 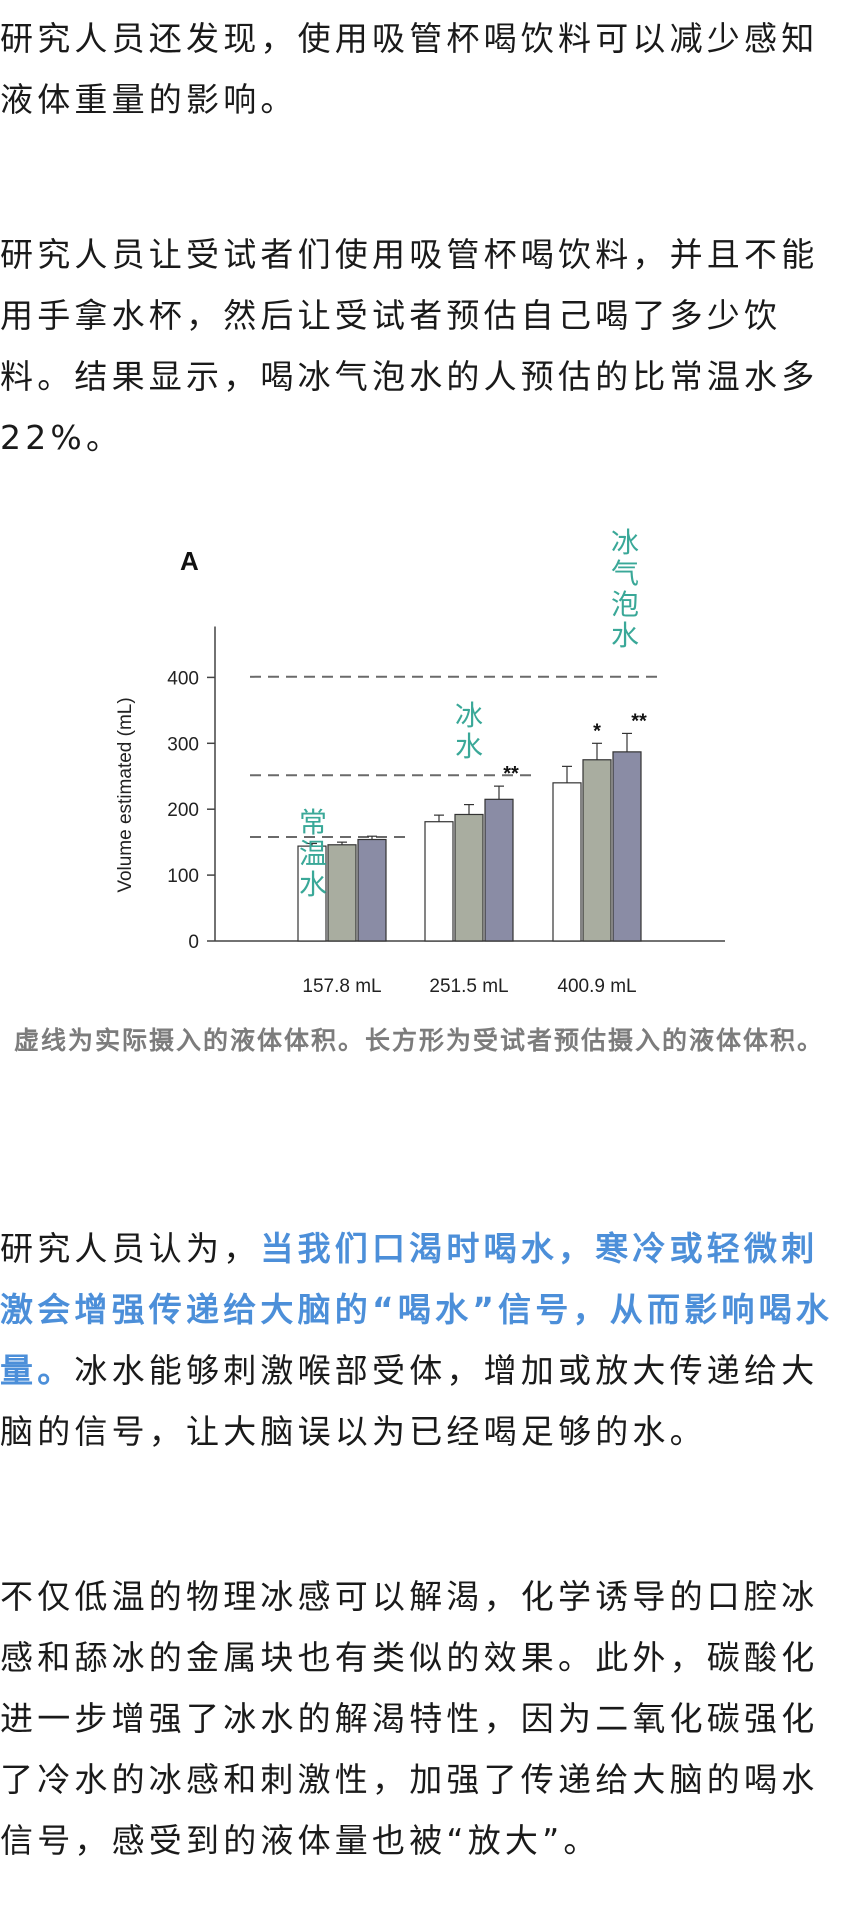 I want to click on annotation-char: 温, so click(x=313, y=853).